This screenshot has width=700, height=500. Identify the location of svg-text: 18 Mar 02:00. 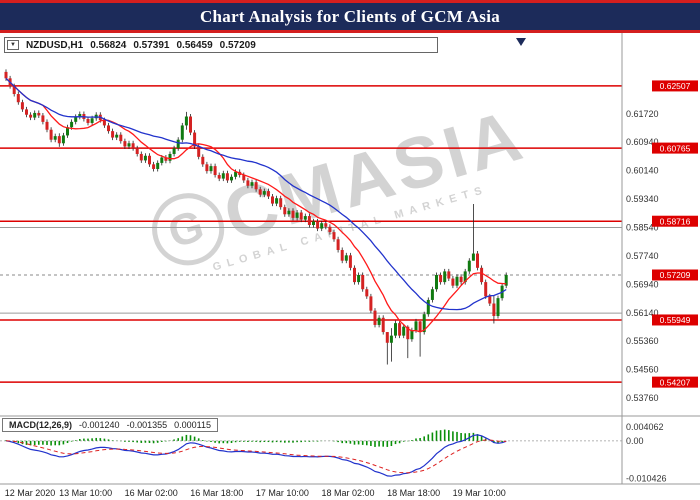
(347, 493).